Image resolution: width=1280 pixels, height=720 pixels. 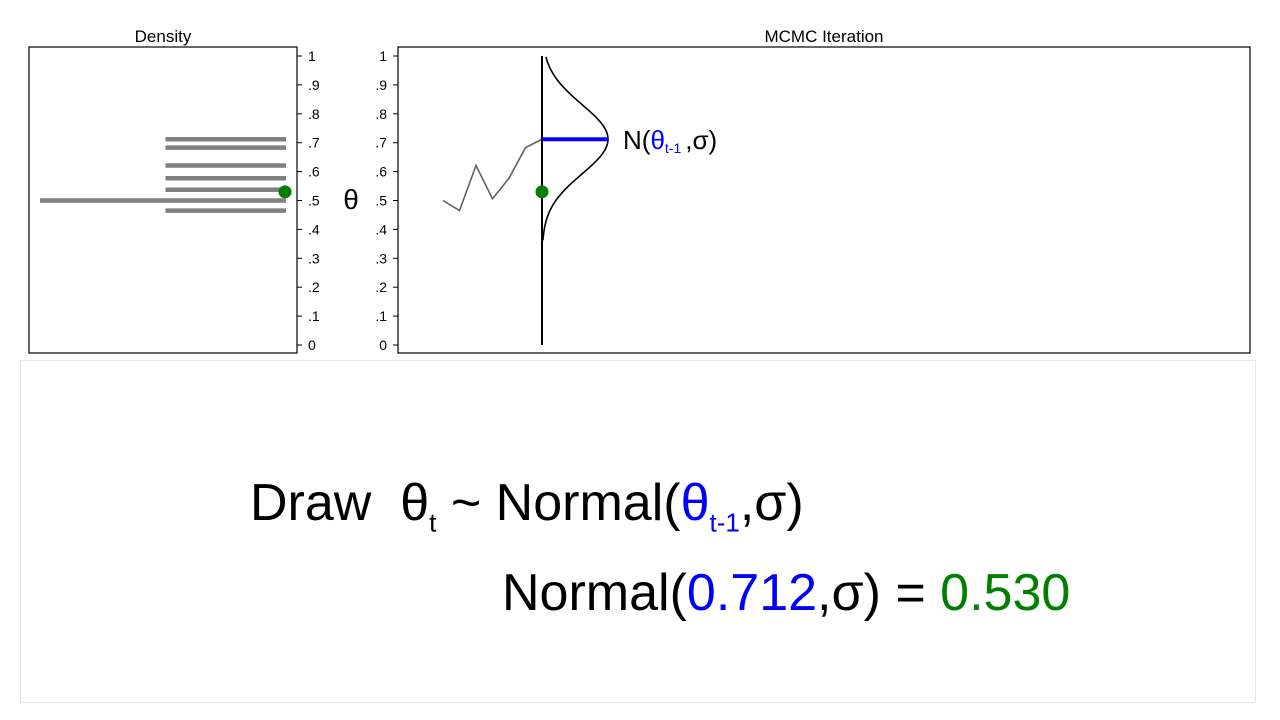 What do you see at coordinates (771, 503) in the screenshot?
I see `formula-sigma-close: ,σ)` at bounding box center [771, 503].